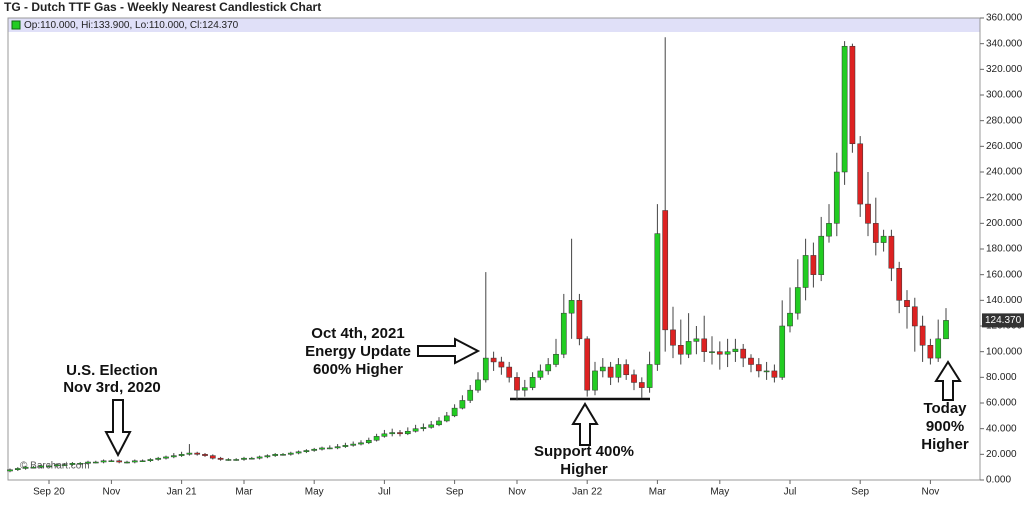 Image resolution: width=1024 pixels, height=524 pixels. Describe the element at coordinates (1004, 146) in the screenshot. I see `y-tick-label: 260.000` at that location.